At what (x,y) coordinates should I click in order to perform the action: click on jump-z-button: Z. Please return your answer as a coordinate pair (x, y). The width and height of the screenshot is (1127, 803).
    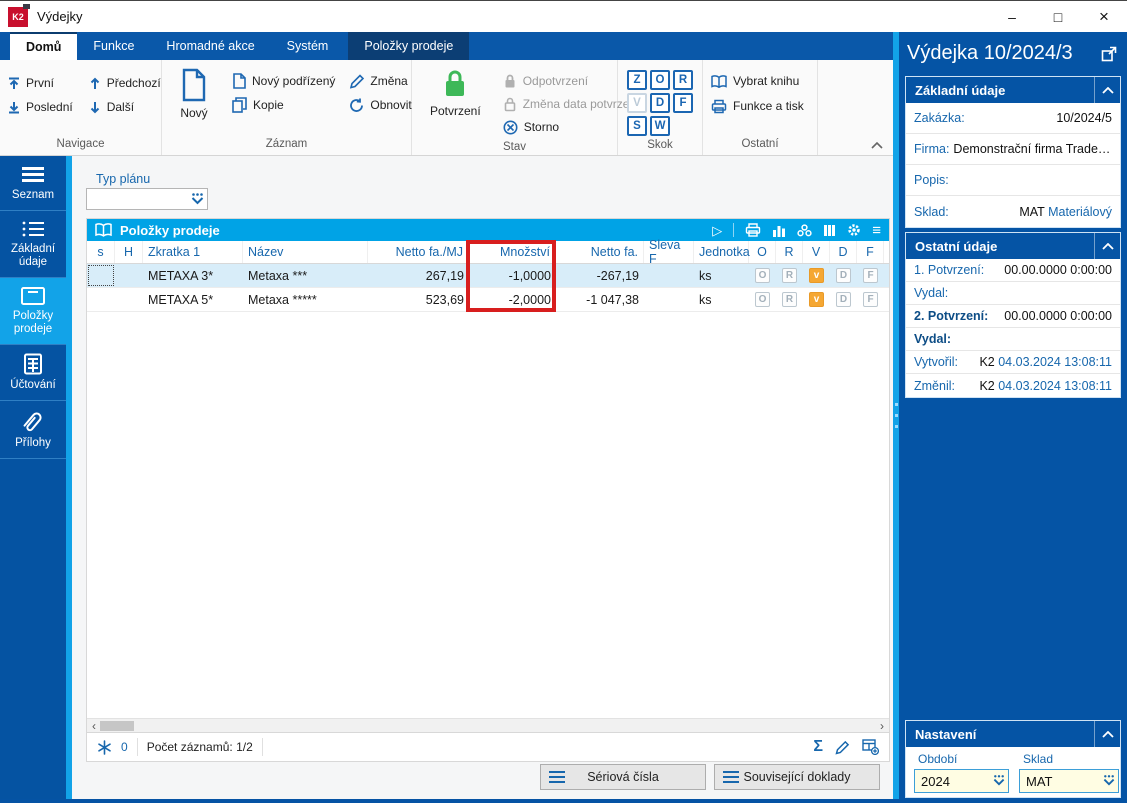
    Looking at the image, I should click on (637, 80).